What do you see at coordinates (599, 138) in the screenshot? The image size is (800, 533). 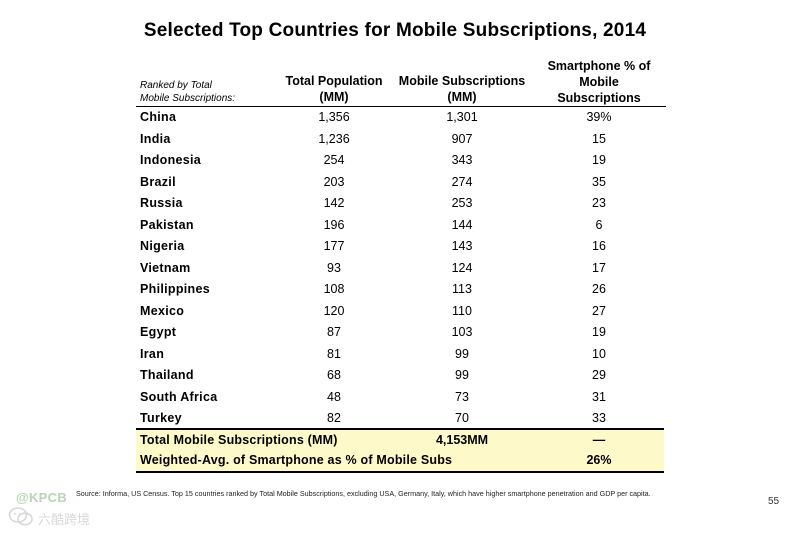 I see `smartphone-value: 15` at bounding box center [599, 138].